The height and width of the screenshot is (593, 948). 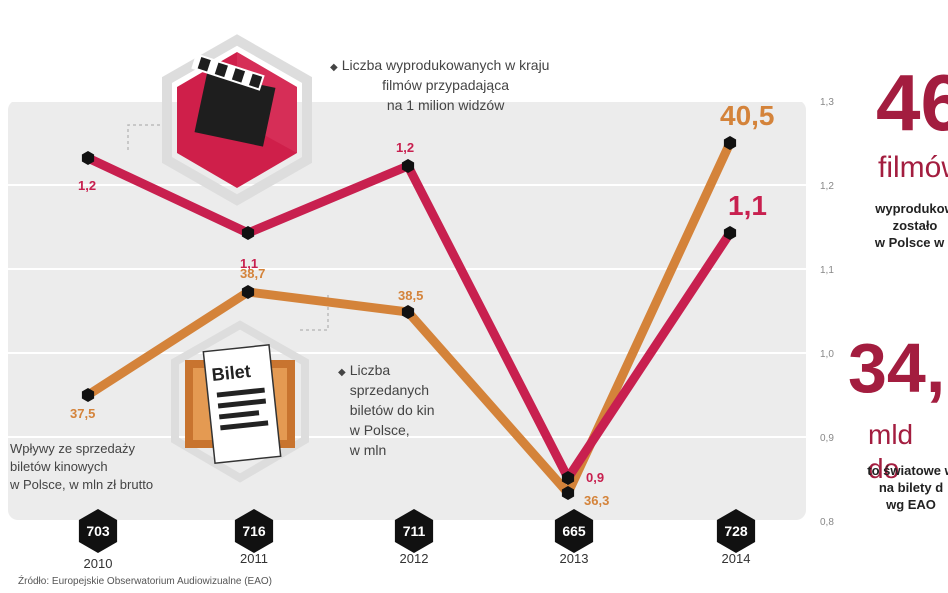 What do you see at coordinates (913, 167) in the screenshot?
I see `stat1-unit: filmów` at bounding box center [913, 167].